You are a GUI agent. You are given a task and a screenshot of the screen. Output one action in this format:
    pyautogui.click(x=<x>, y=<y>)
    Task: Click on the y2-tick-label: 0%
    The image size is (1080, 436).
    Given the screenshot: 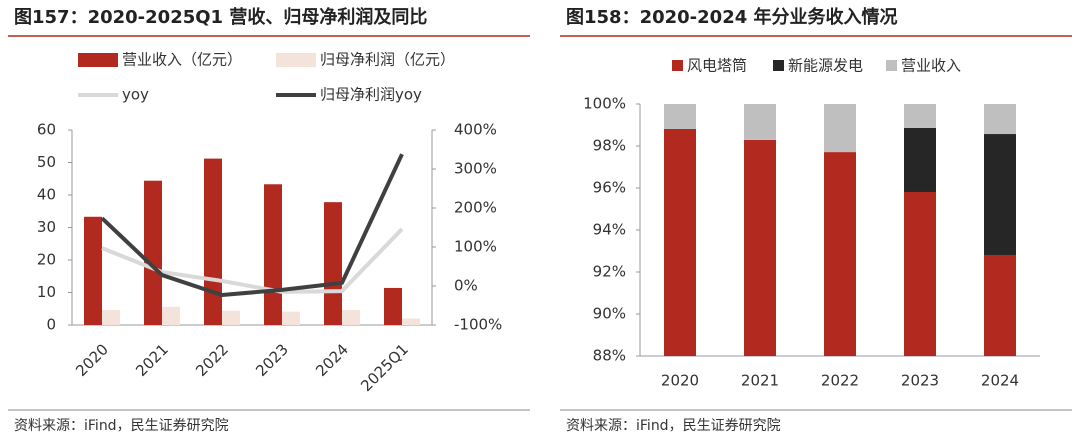 What is the action you would take?
    pyautogui.click(x=466, y=286)
    